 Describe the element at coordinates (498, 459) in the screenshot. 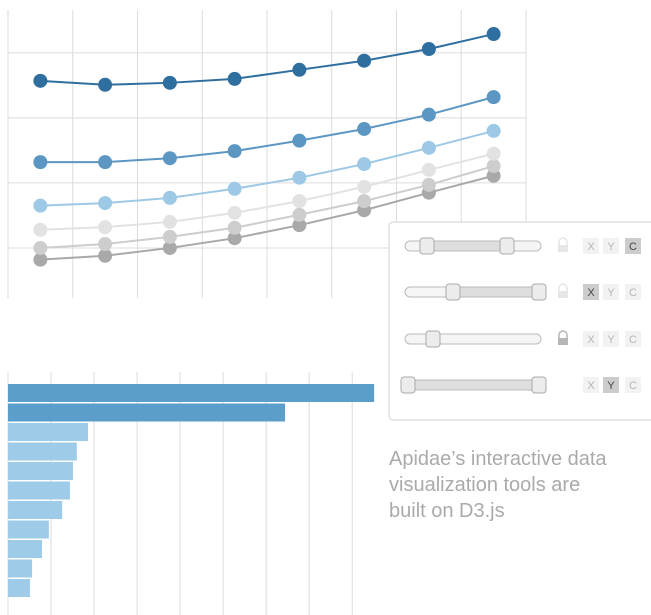

I see `caption-line: Apidae’s interactive data` at that location.